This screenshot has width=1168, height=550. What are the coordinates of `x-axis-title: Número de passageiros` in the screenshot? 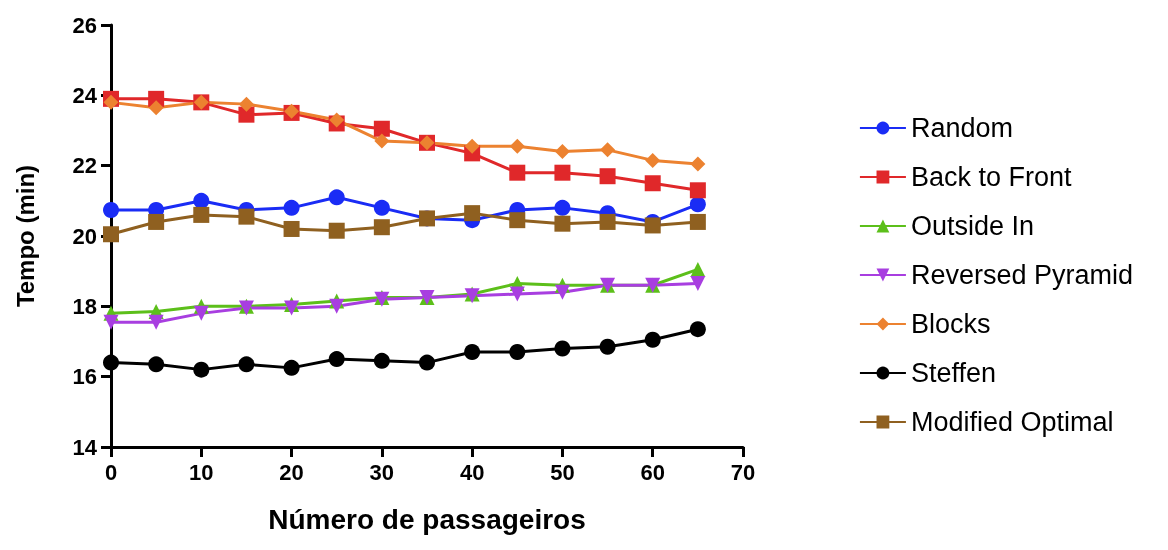 It's located at (427, 519).